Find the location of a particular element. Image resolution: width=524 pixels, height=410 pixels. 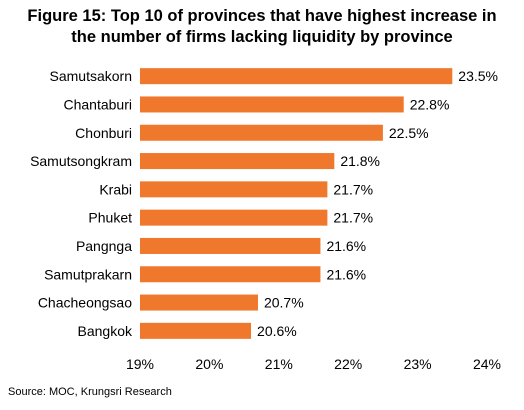

x-tick-label: 22% is located at coordinates (348, 364).